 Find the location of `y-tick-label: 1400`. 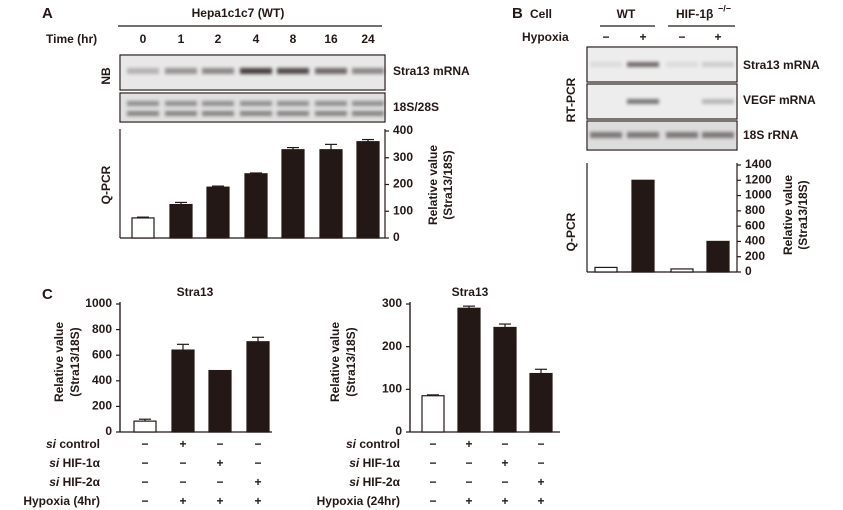

y-tick-label: 1400 is located at coordinates (758, 164).